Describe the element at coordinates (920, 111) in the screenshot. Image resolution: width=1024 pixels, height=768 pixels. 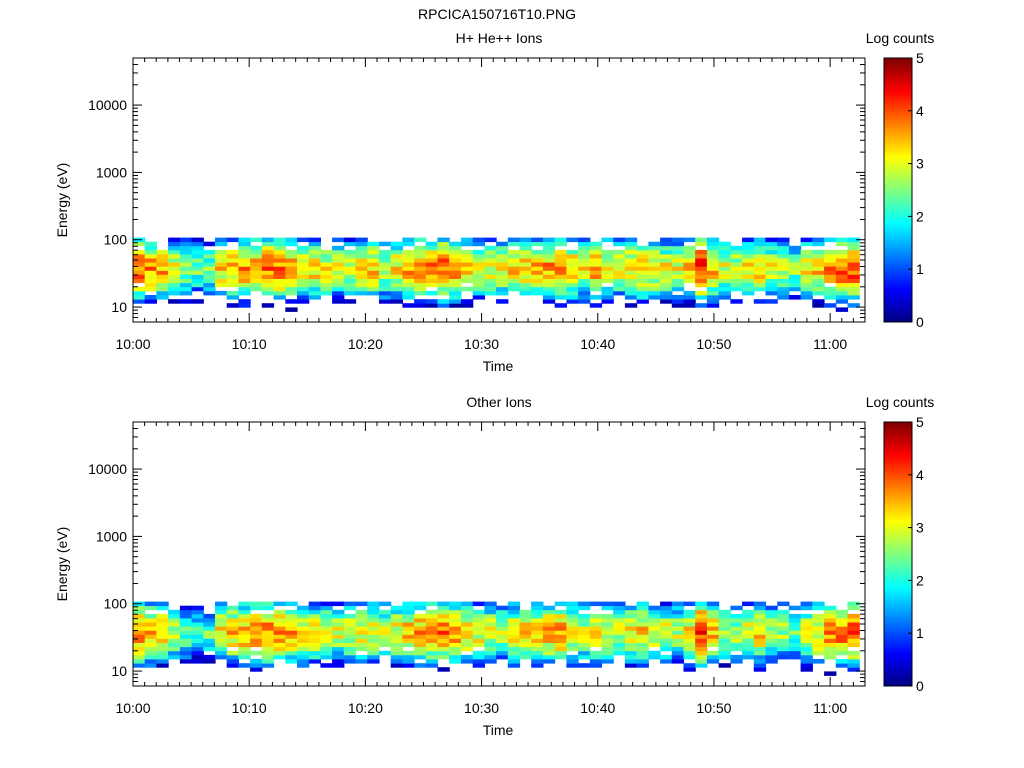
I see `colorbar-tick-label: 4` at that location.